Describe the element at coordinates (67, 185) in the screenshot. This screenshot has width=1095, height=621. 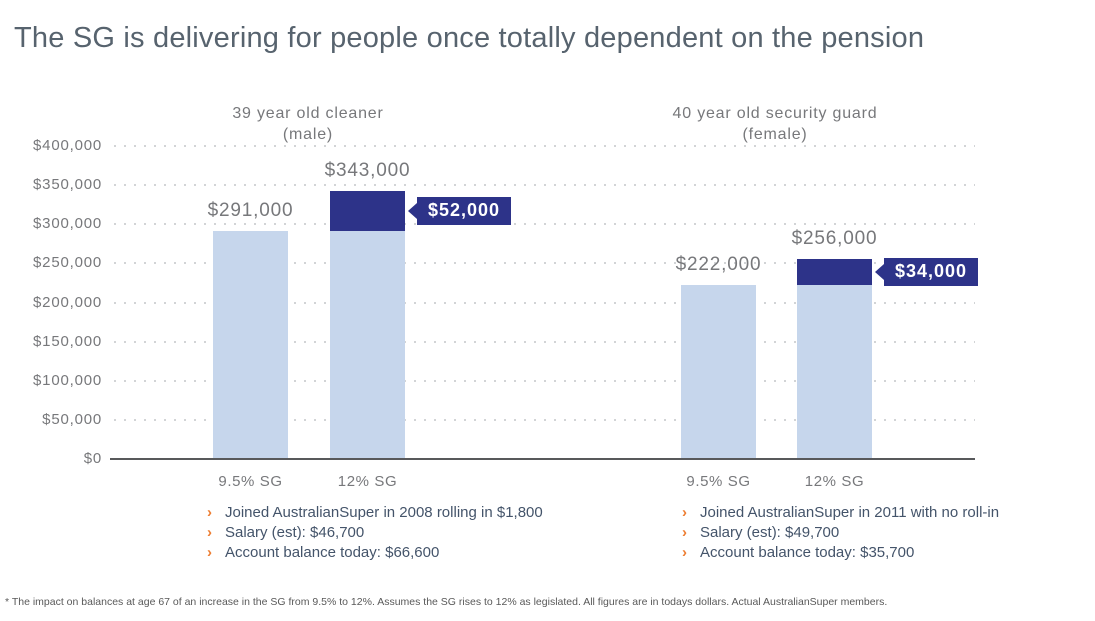
I see `y-axis-tick-label: $350,000` at that location.